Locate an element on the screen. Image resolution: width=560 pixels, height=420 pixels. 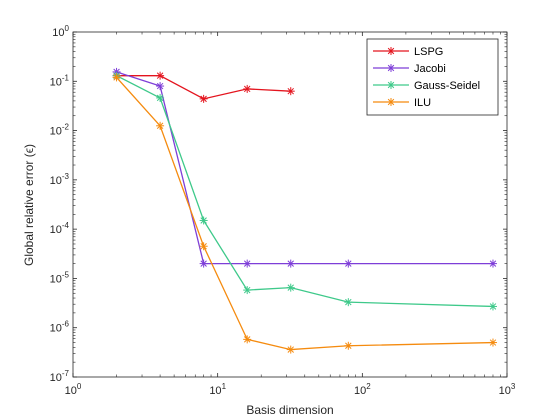
legend-label: ILU is located at coordinates (422, 103).